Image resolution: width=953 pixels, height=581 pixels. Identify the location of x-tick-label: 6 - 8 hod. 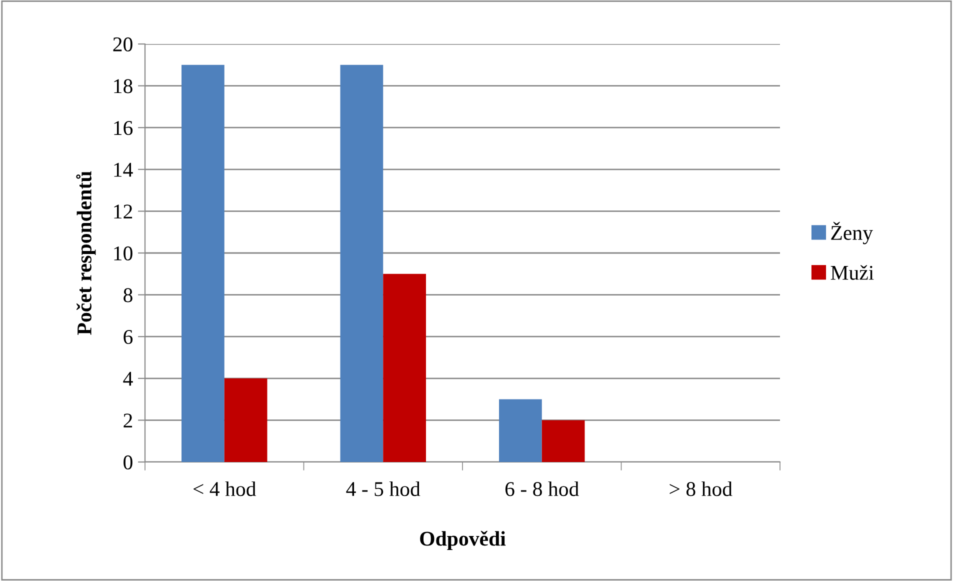
(542, 488).